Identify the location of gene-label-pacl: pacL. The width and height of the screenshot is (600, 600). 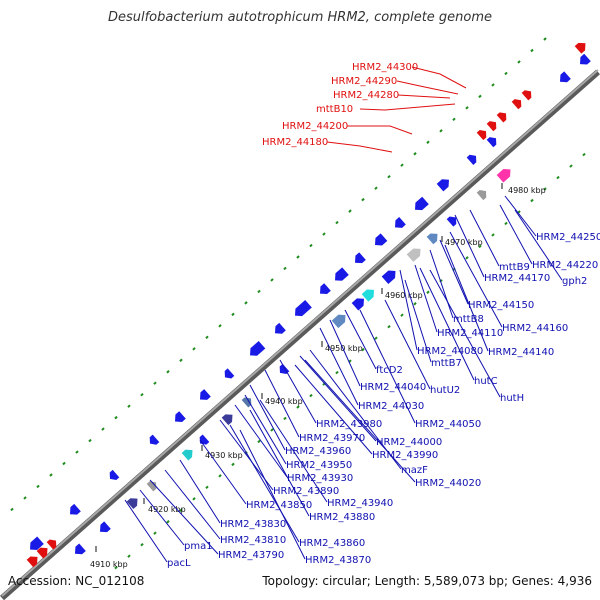
(179, 563).